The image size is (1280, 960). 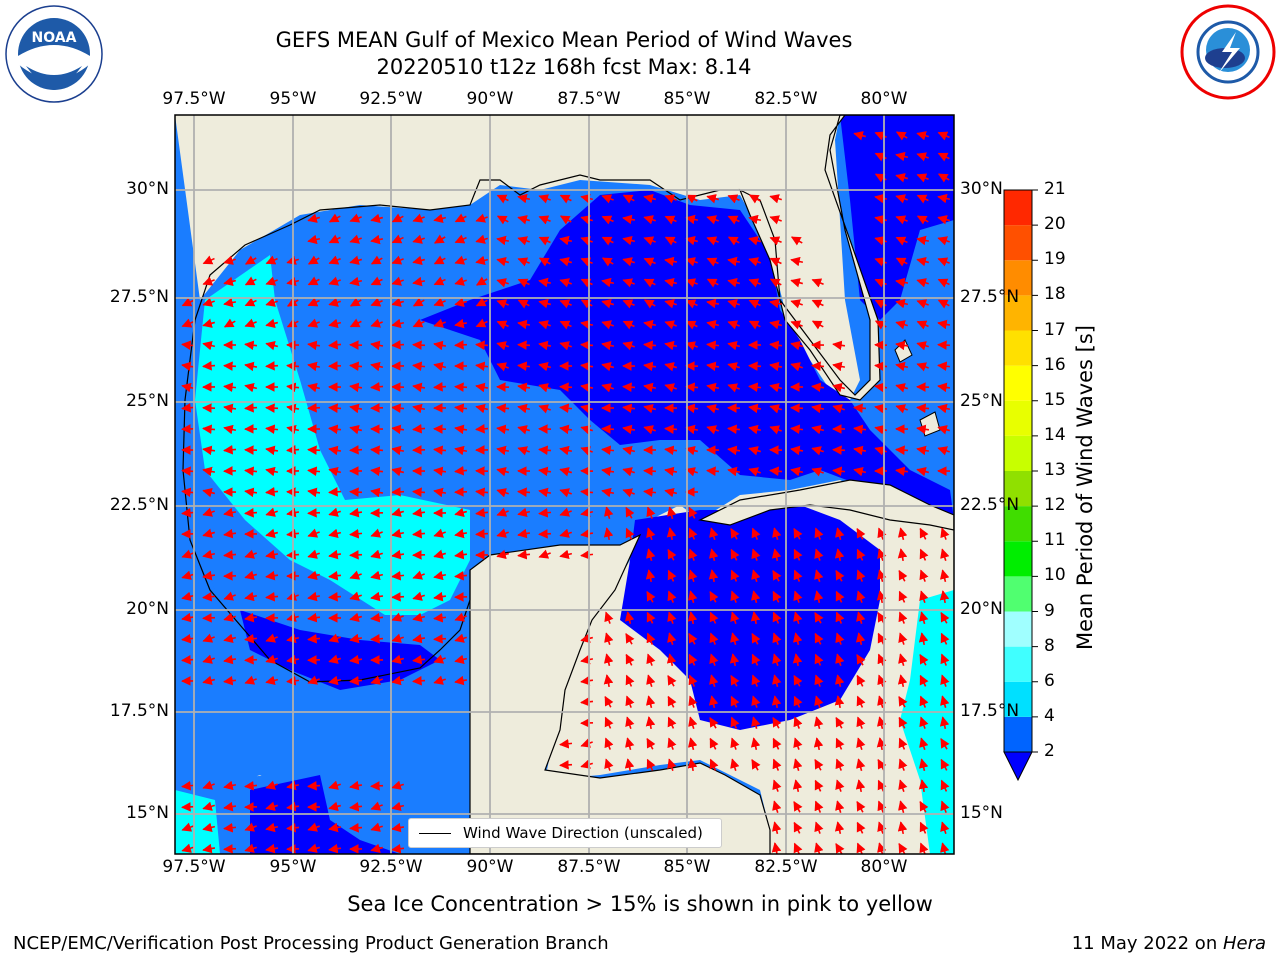 I want to click on footer-host: Hera, so click(x=1244, y=943).